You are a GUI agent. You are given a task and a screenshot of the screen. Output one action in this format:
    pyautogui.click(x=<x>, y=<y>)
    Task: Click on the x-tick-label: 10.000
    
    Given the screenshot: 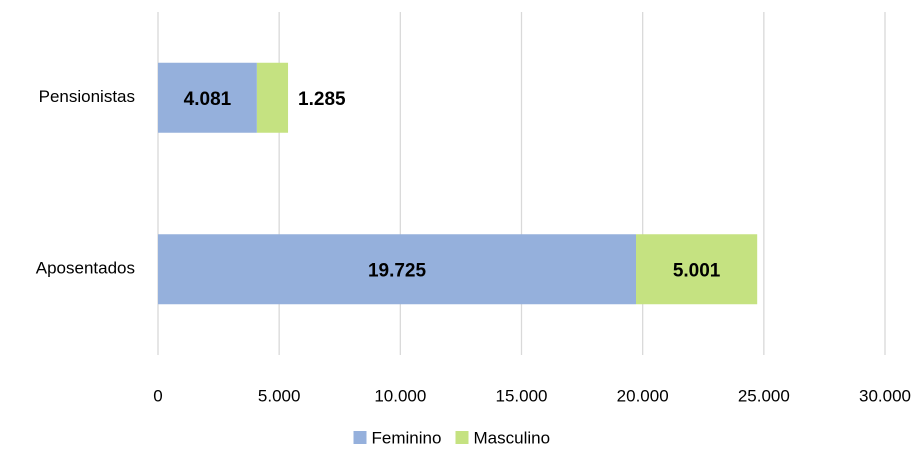 What is the action you would take?
    pyautogui.click(x=400, y=395)
    